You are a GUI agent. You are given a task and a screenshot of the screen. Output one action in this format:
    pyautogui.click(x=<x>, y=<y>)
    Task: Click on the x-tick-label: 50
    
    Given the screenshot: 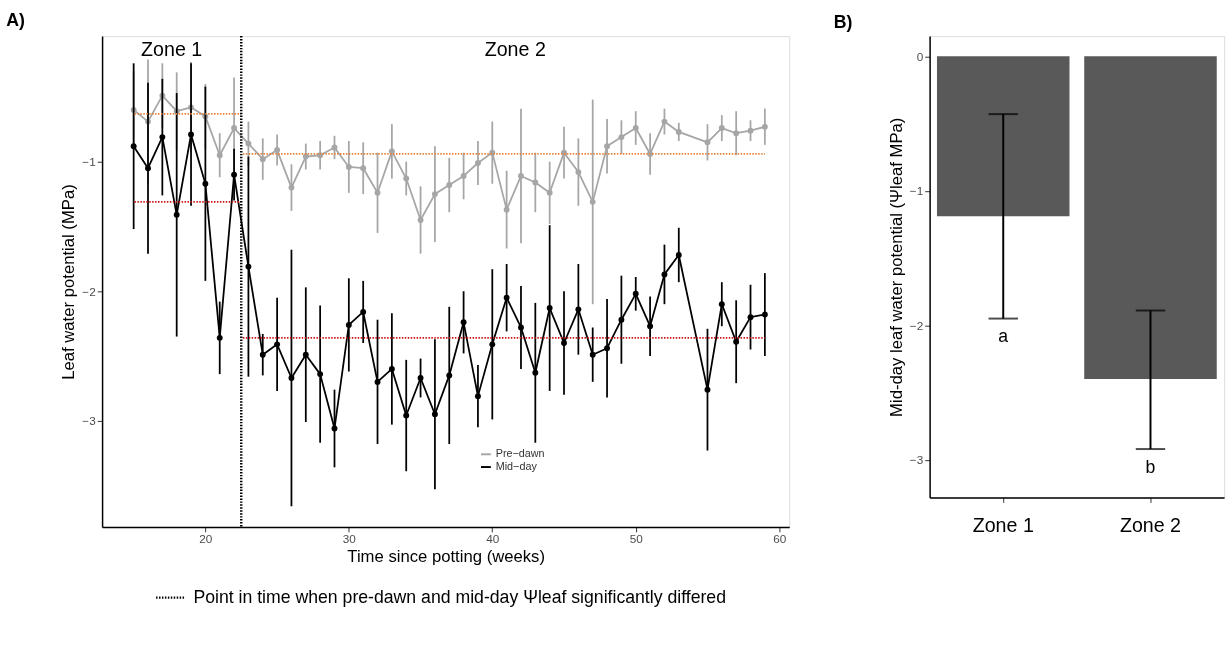 What is the action you would take?
    pyautogui.click(x=636, y=539)
    